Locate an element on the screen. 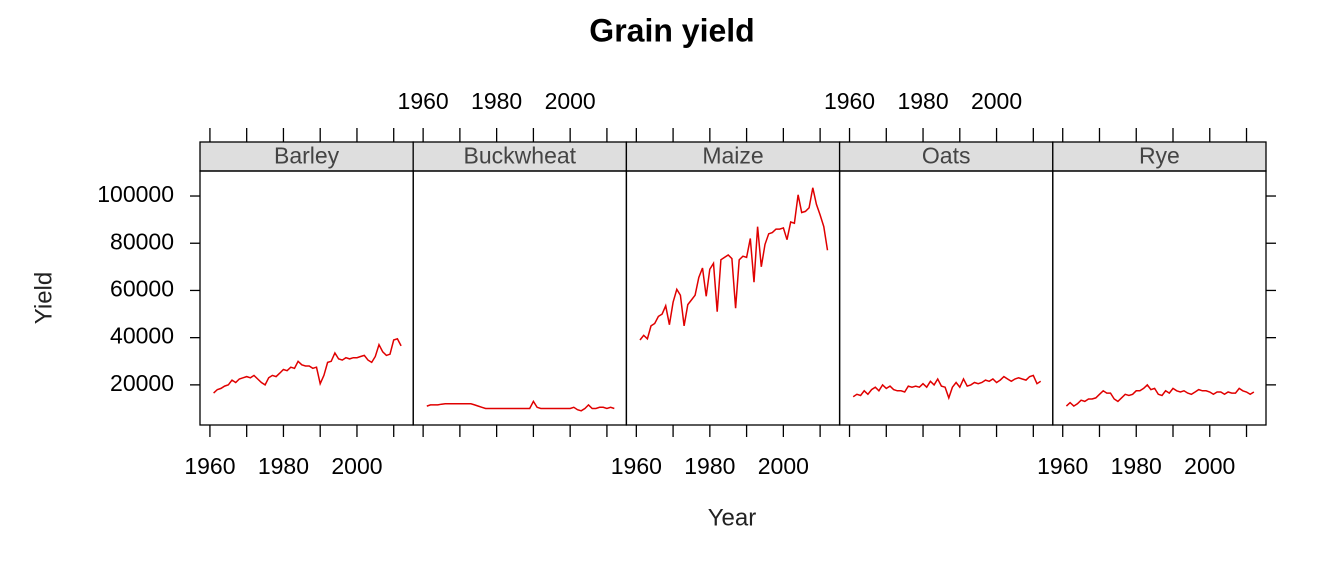  y-tick-label: 80000 is located at coordinates (142, 241).